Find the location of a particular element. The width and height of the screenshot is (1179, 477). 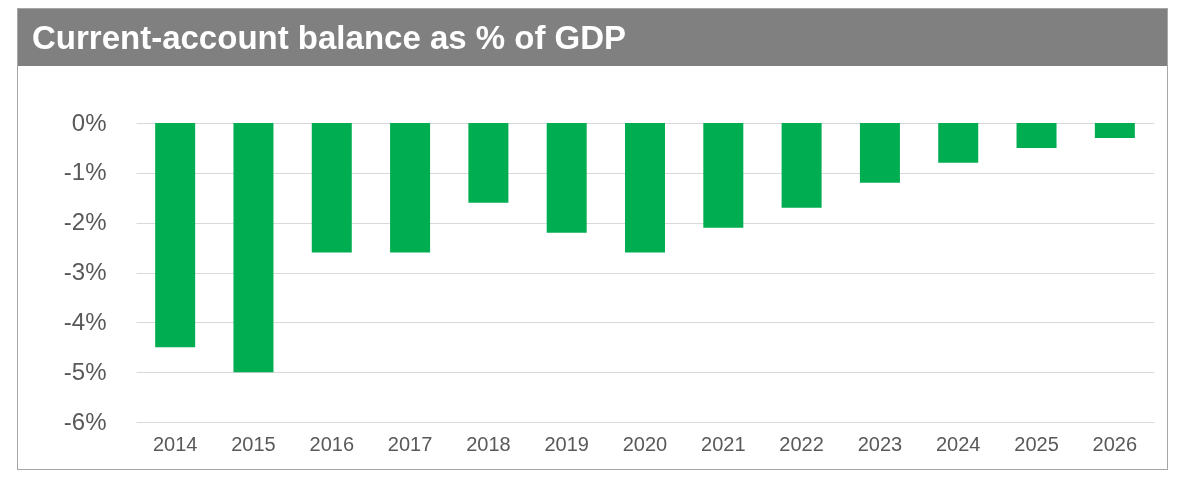

y-tick-label: -2% is located at coordinates (85, 222).